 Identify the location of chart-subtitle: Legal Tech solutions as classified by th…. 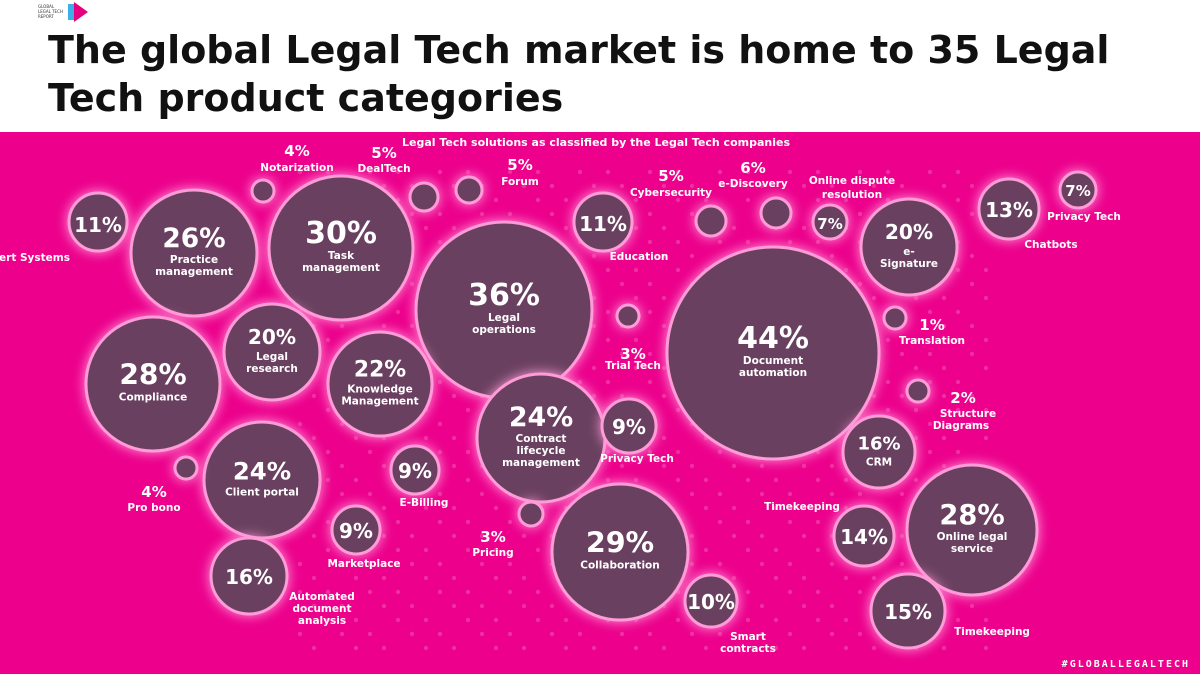
(596, 142).